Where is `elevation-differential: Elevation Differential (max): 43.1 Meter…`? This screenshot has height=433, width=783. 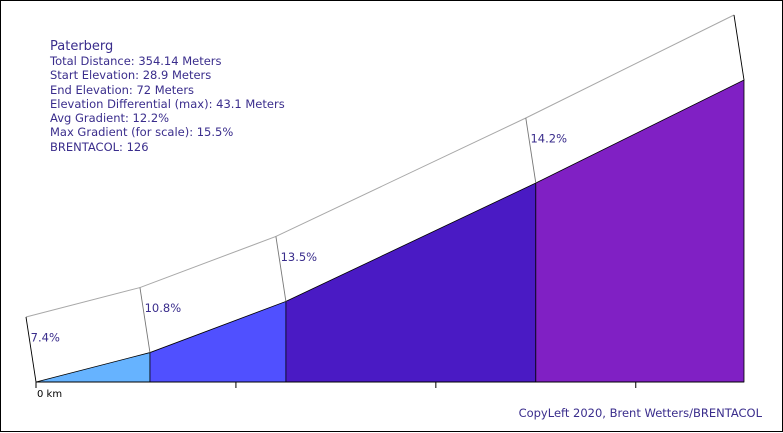
elevation-differential: Elevation Differential (max): 43.1 Meter… is located at coordinates (167, 103).